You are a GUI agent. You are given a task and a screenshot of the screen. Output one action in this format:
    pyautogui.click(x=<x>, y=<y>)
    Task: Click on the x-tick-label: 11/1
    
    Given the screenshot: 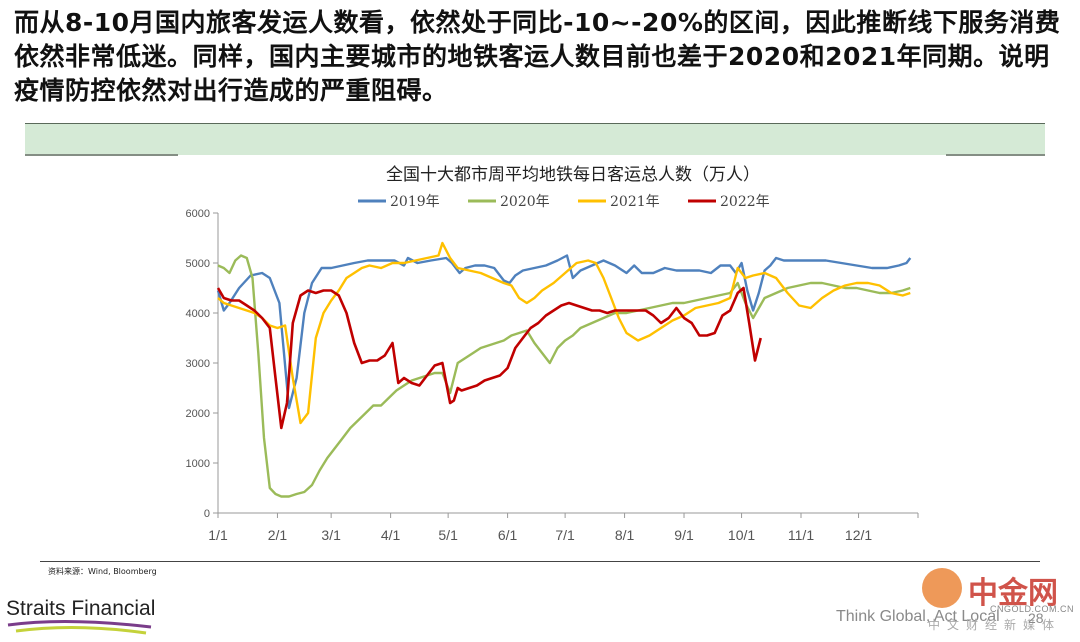 What is the action you would take?
    pyautogui.click(x=801, y=535)
    